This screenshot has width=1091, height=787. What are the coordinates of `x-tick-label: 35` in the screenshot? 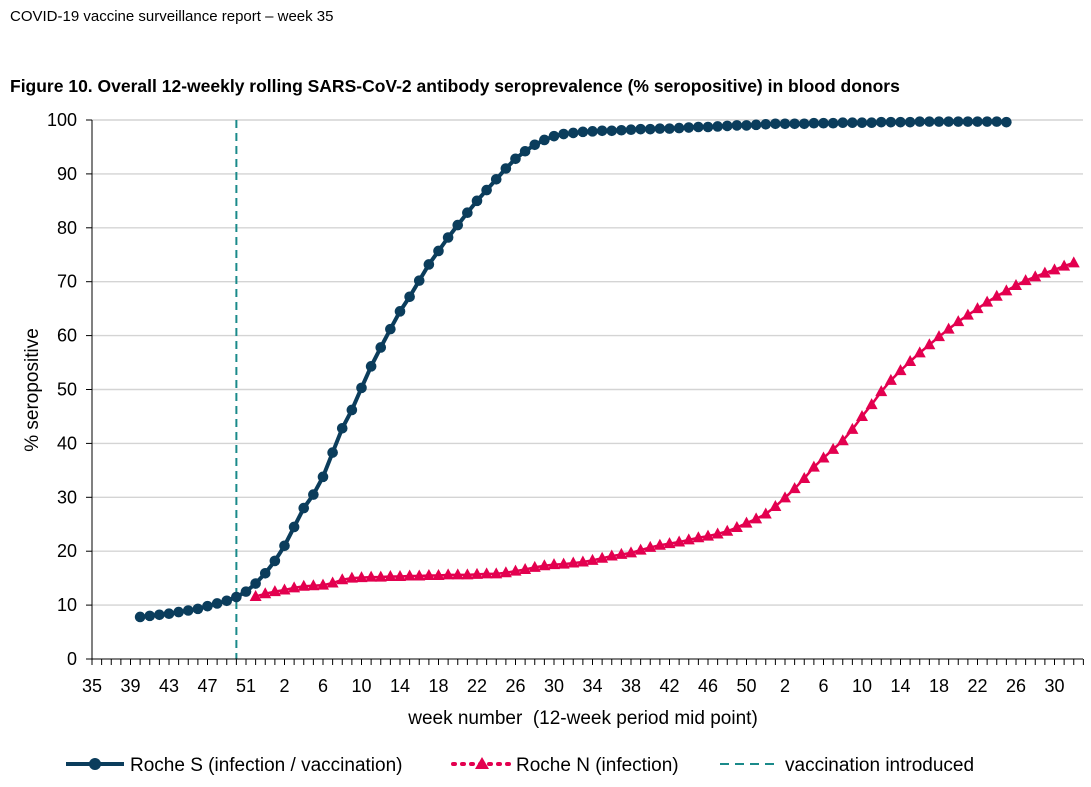 It's located at (92, 686).